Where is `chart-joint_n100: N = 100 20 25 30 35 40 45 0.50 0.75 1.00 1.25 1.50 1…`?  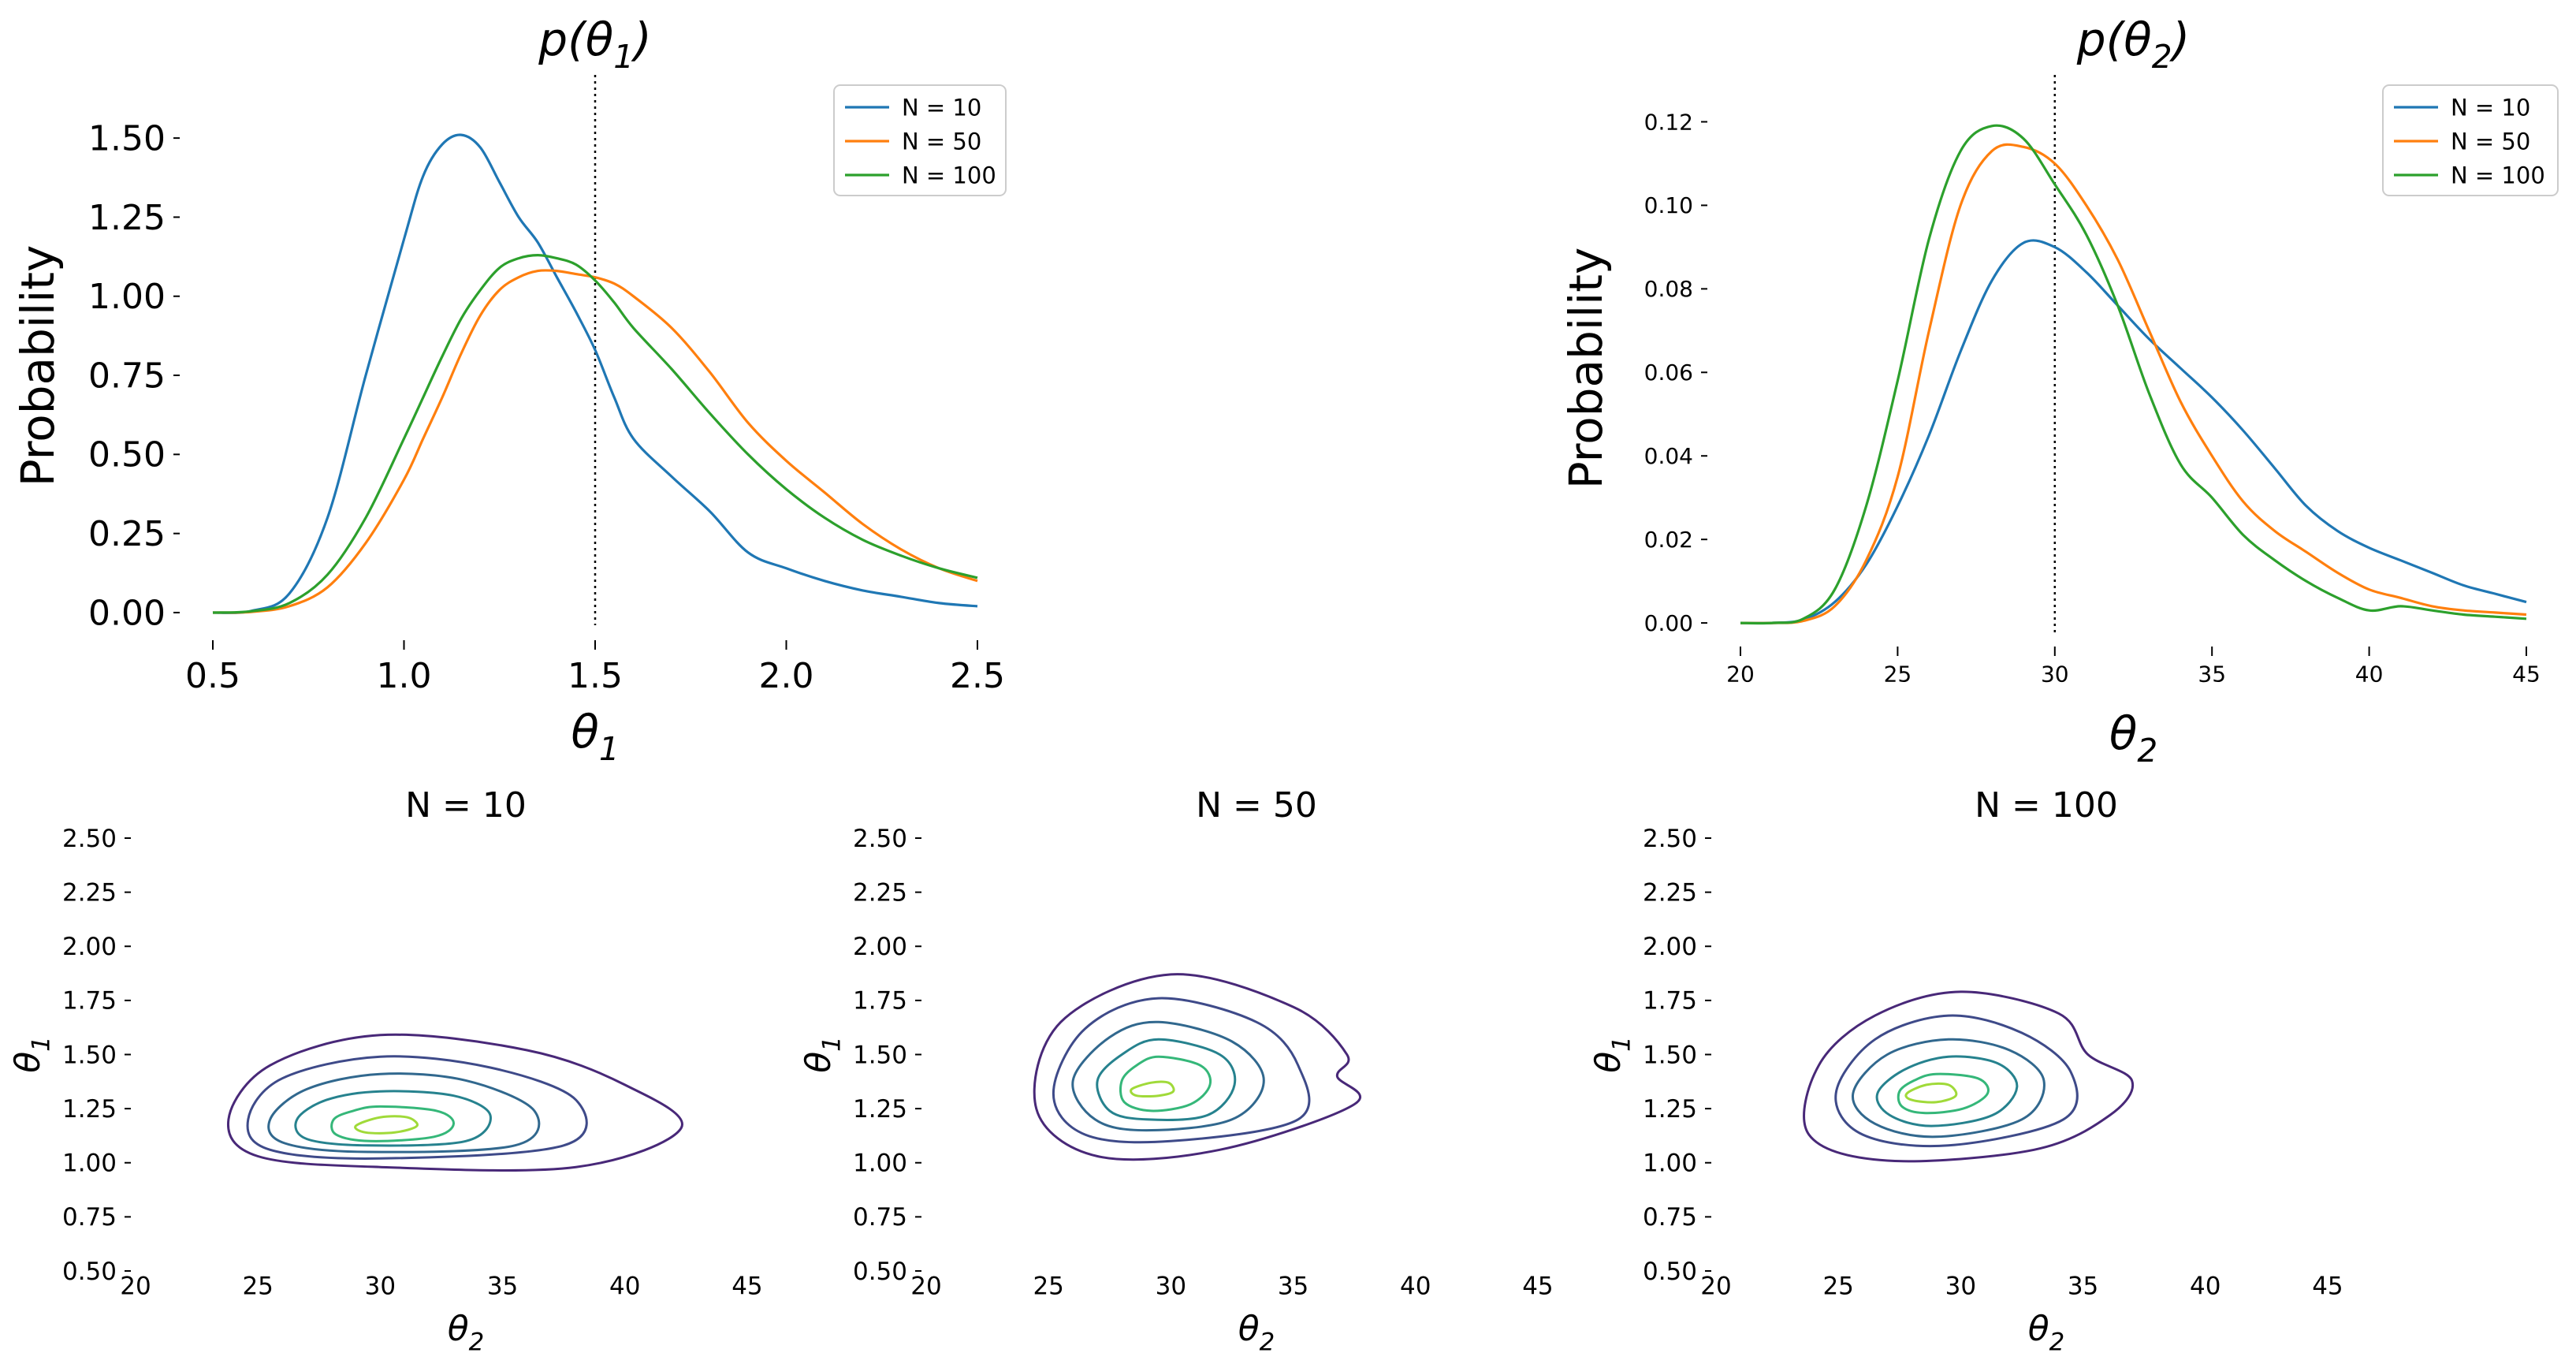 chart-joint_n100: N = 100 20 25 30 35 40 45 0.50 0.75 1.00 1.25 1.50 1… is located at coordinates (1965, 1070).